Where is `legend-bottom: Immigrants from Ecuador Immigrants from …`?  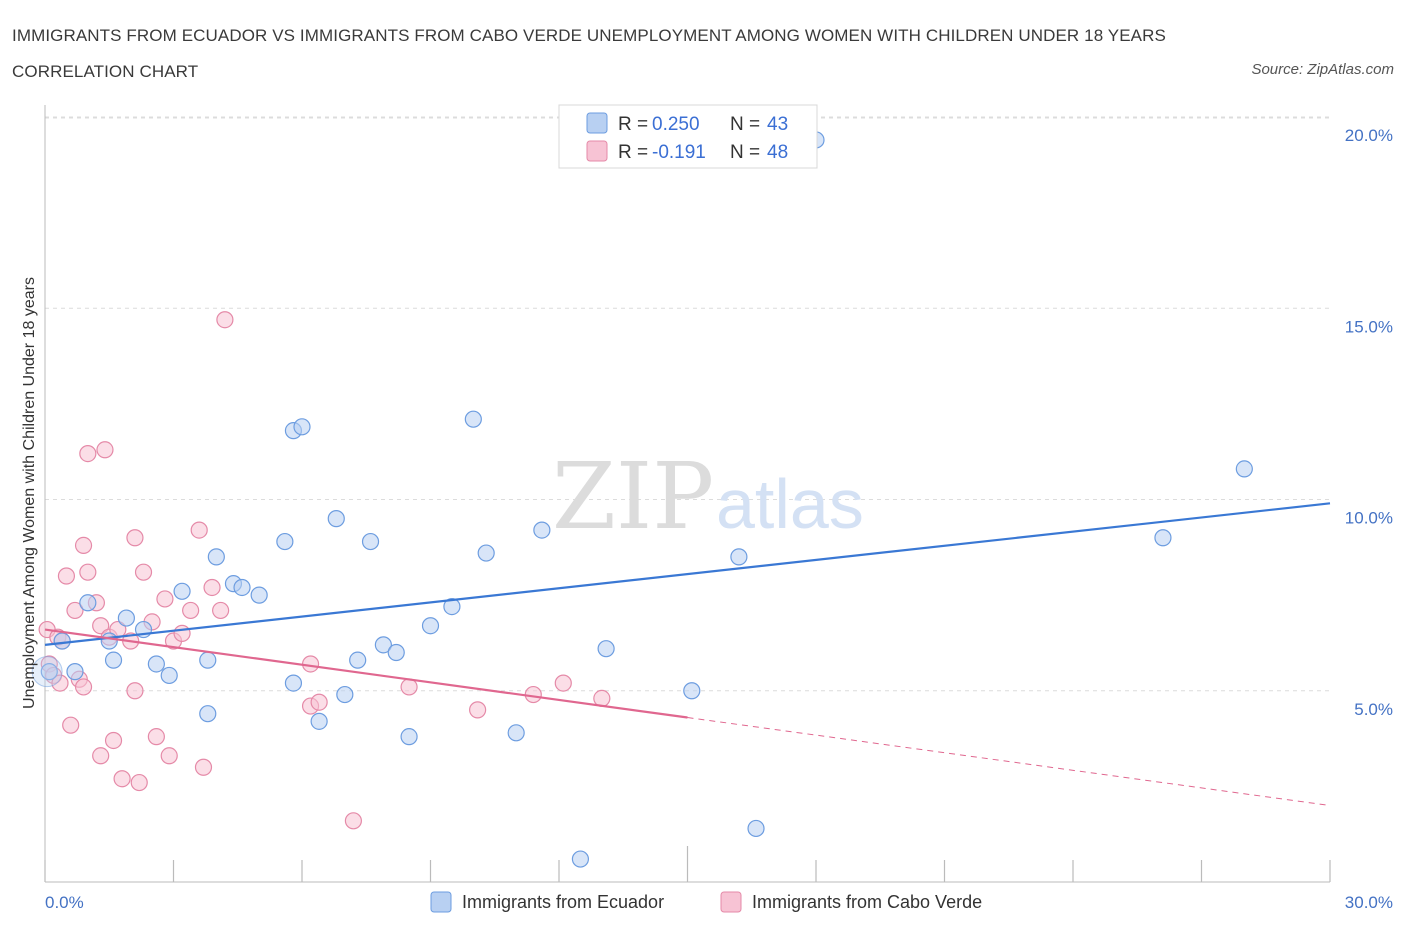
legend-bottom: Immigrants from Ecuador Immigrants from … is located at coordinates (706, 902).